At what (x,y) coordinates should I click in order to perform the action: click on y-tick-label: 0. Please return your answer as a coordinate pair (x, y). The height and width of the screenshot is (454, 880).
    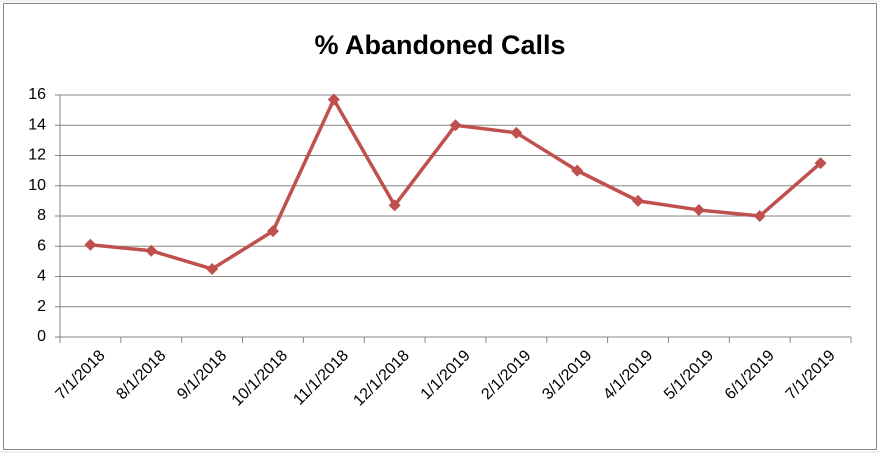
    Looking at the image, I should click on (41, 336).